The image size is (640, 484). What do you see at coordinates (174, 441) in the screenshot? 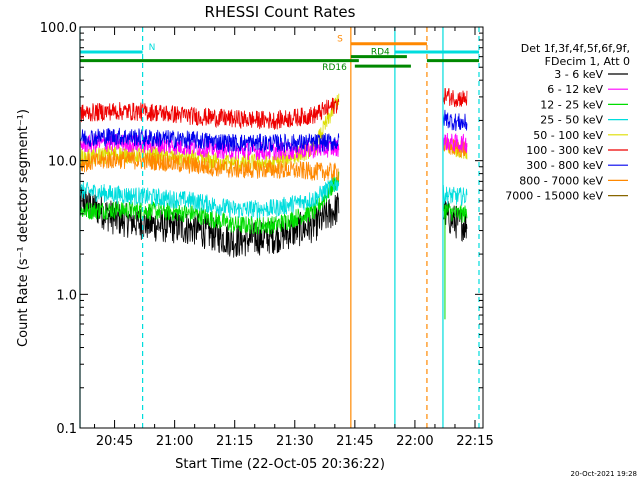
I see `x-tick-label: 21:00` at bounding box center [174, 441].